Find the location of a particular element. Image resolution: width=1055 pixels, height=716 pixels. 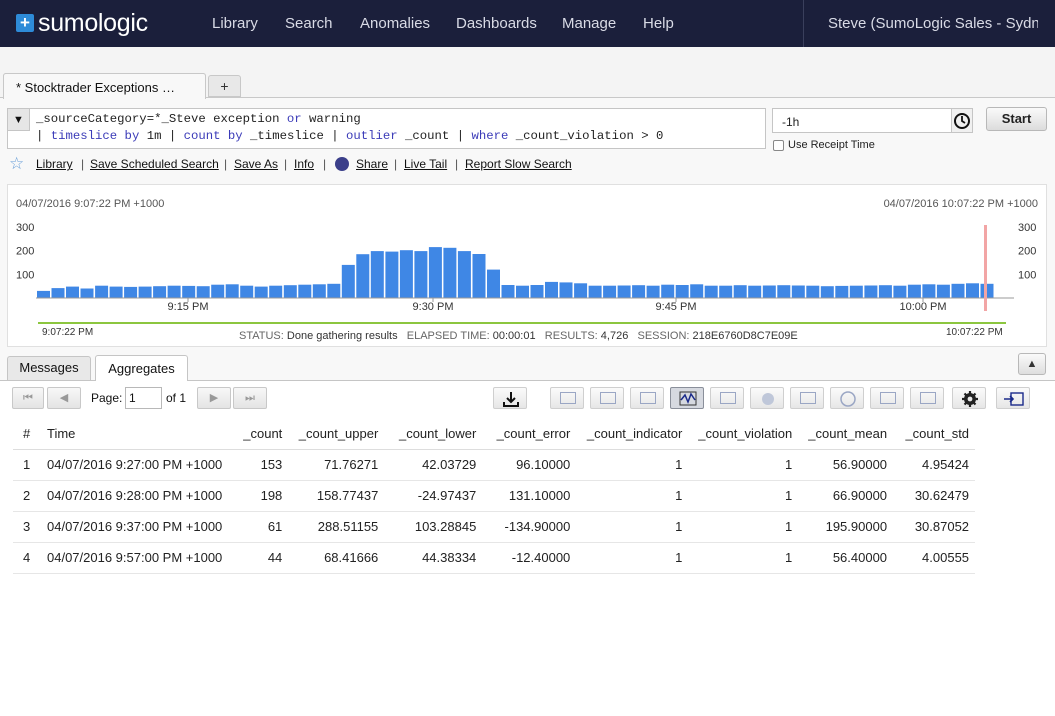

column-header: _count_std is located at coordinates (934, 434).